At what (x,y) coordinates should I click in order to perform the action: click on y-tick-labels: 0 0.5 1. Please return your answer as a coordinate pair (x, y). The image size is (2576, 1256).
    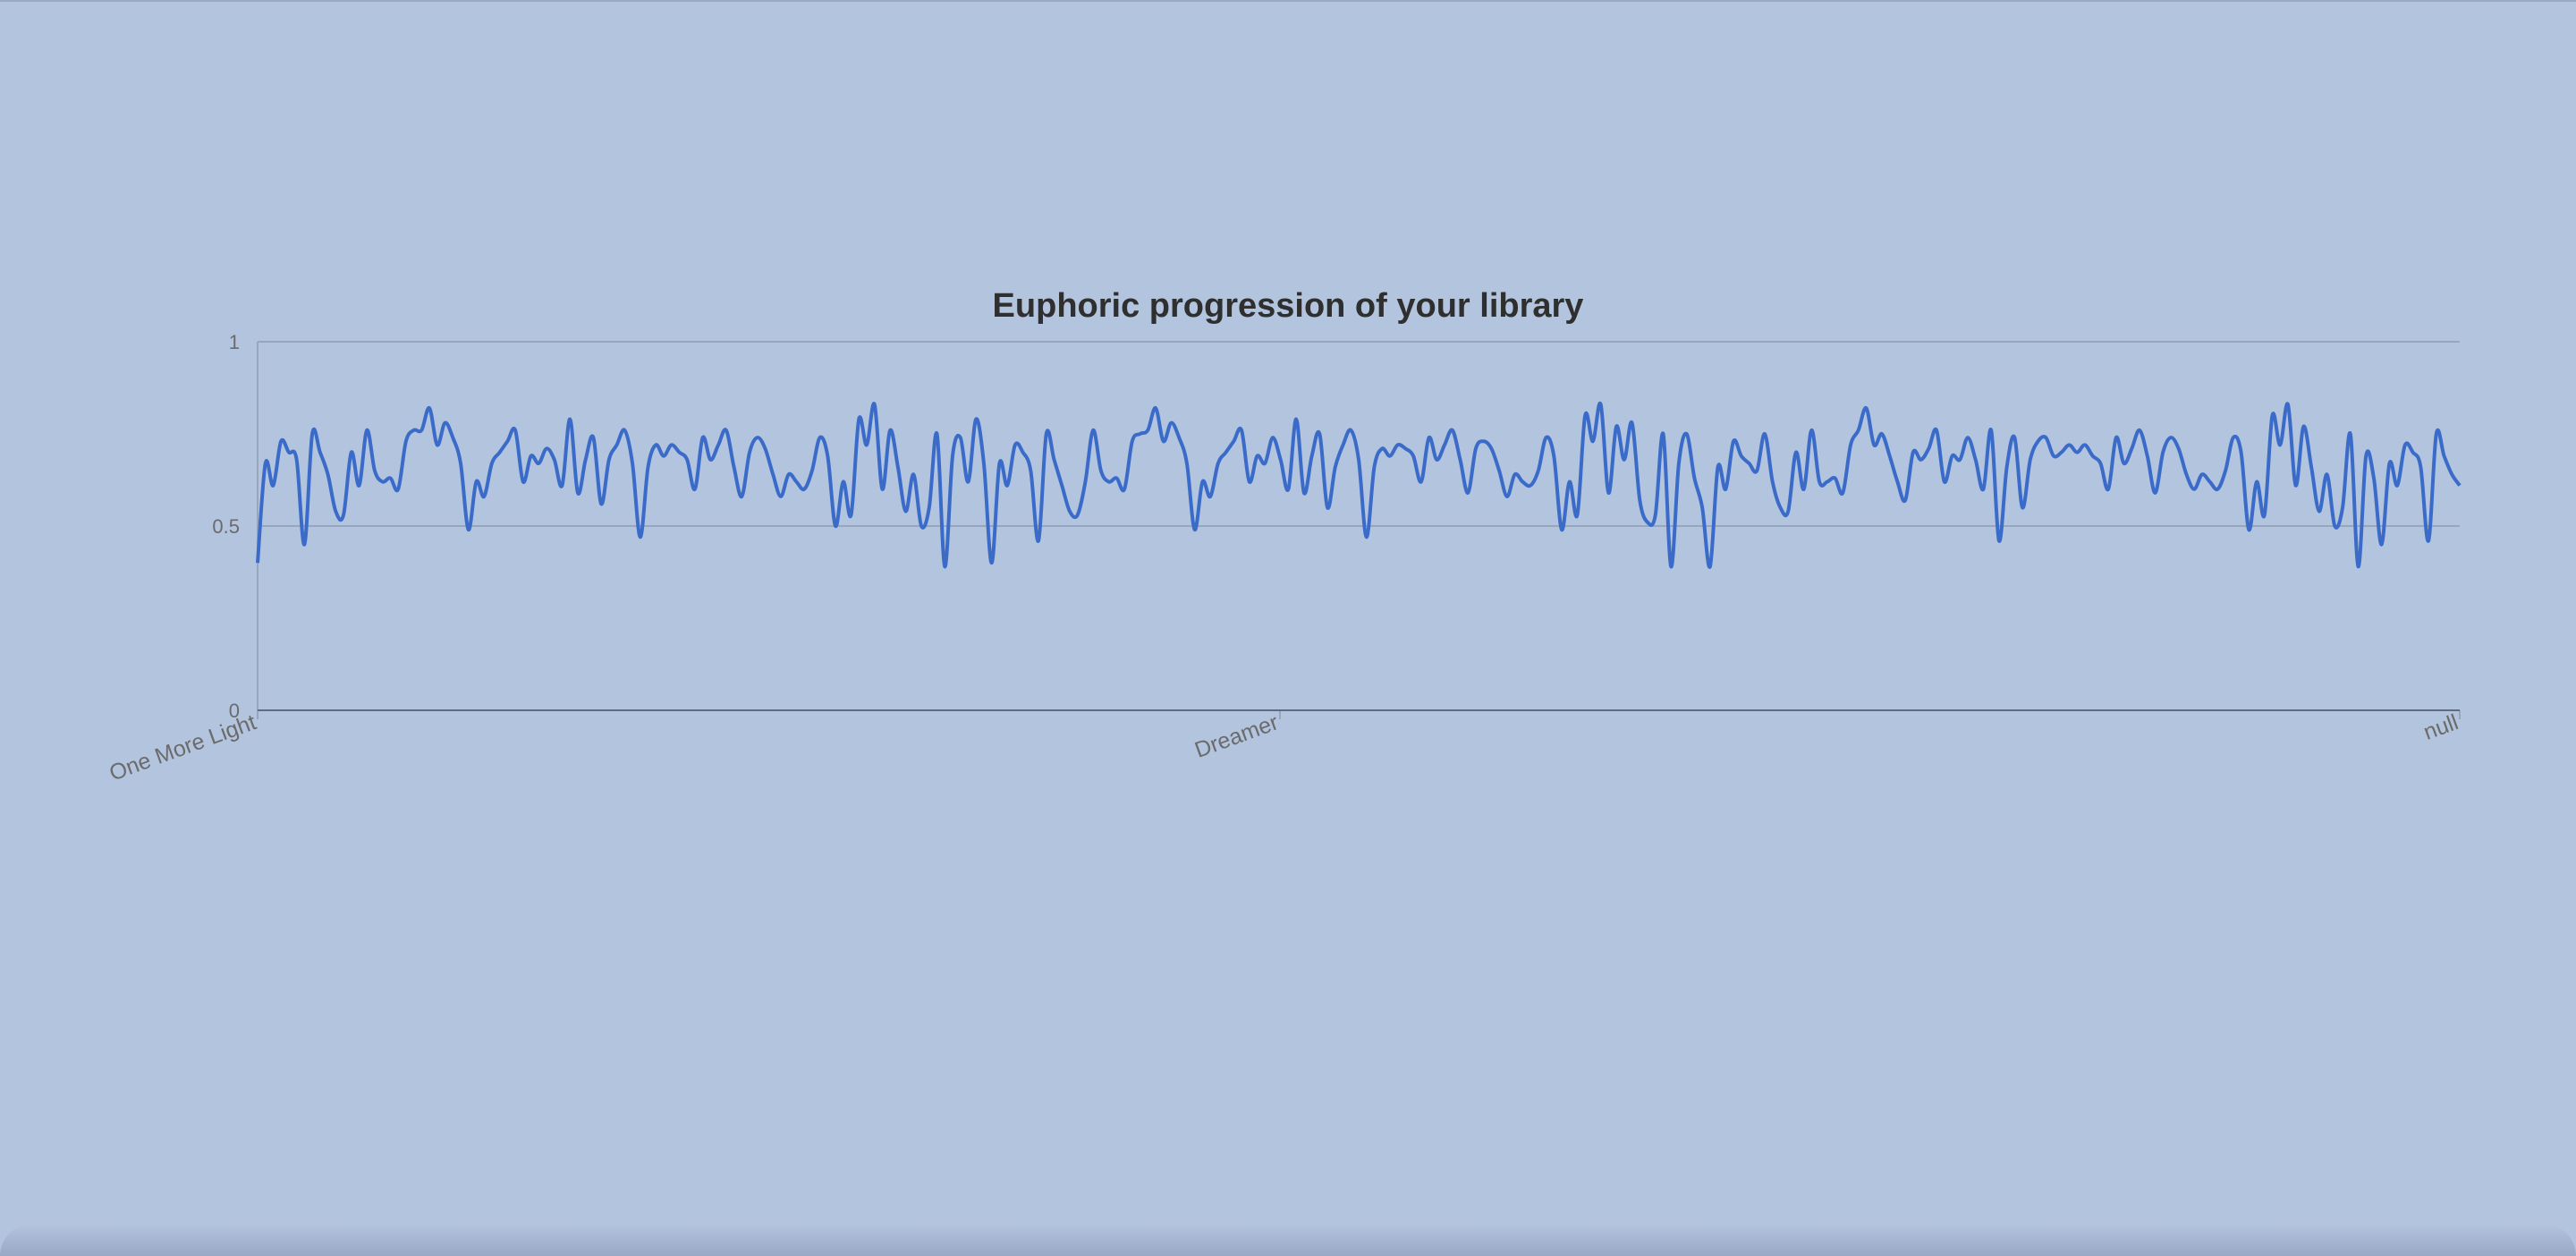
    Looking at the image, I should click on (226, 527).